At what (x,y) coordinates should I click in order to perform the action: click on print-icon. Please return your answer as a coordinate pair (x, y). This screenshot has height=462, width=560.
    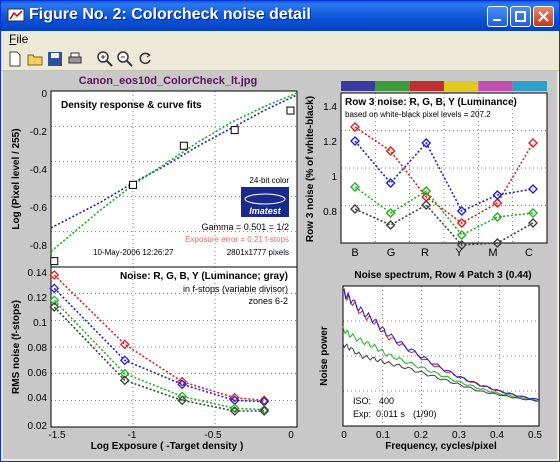
    Looking at the image, I should click on (75, 59).